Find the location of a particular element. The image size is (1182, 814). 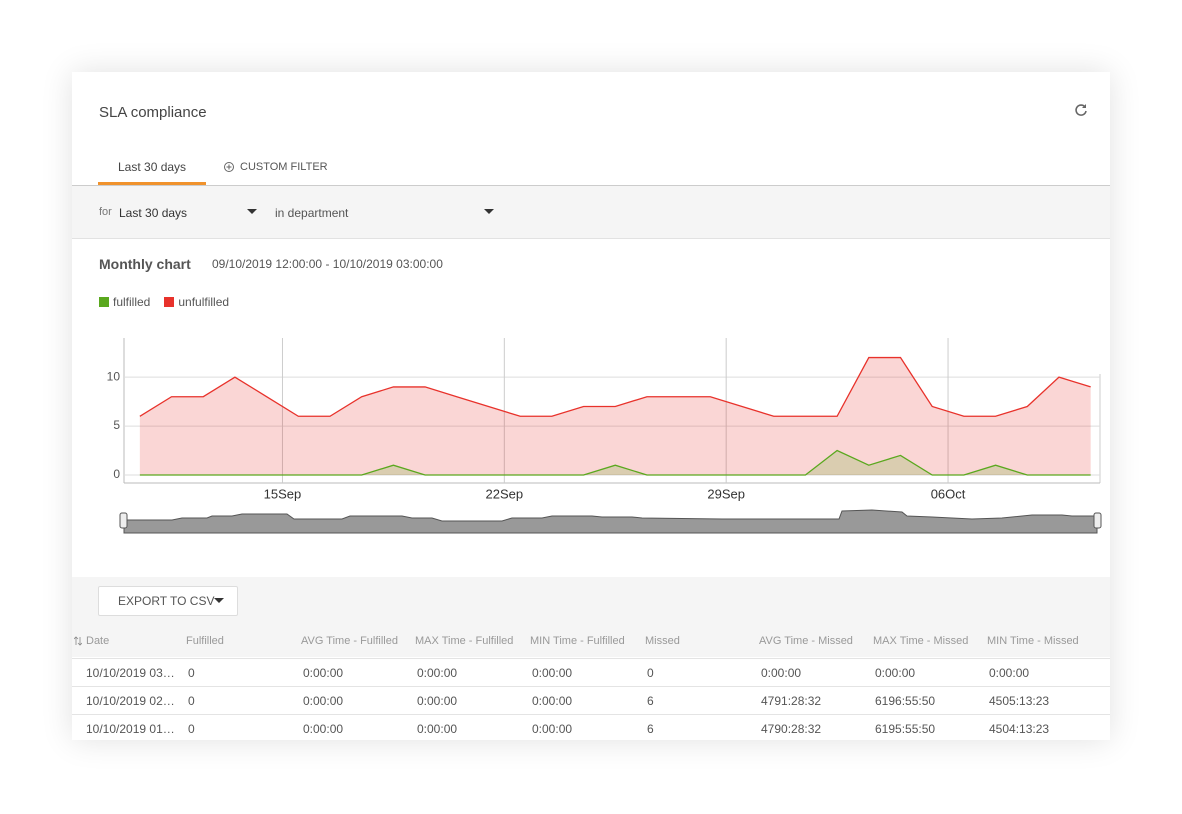

column-header: Fulfilled is located at coordinates (205, 641).